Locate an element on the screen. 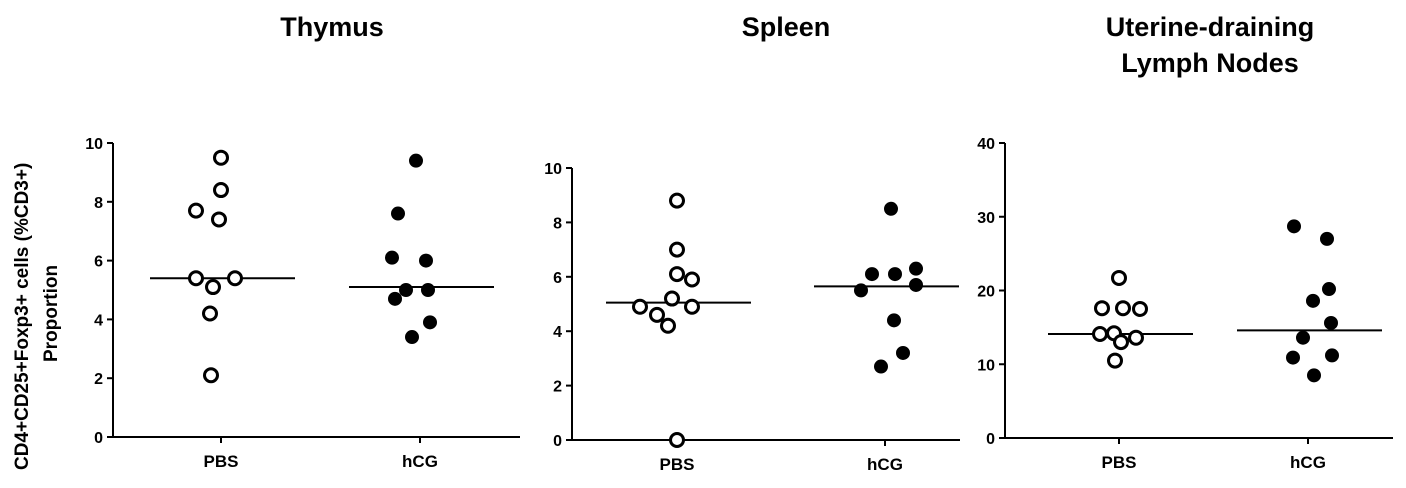 This screenshot has height=488, width=1406. y-axis-label: CD4+CD25+Foxp3+ cells (%CD3+) Proportion is located at coordinates (40, 241).